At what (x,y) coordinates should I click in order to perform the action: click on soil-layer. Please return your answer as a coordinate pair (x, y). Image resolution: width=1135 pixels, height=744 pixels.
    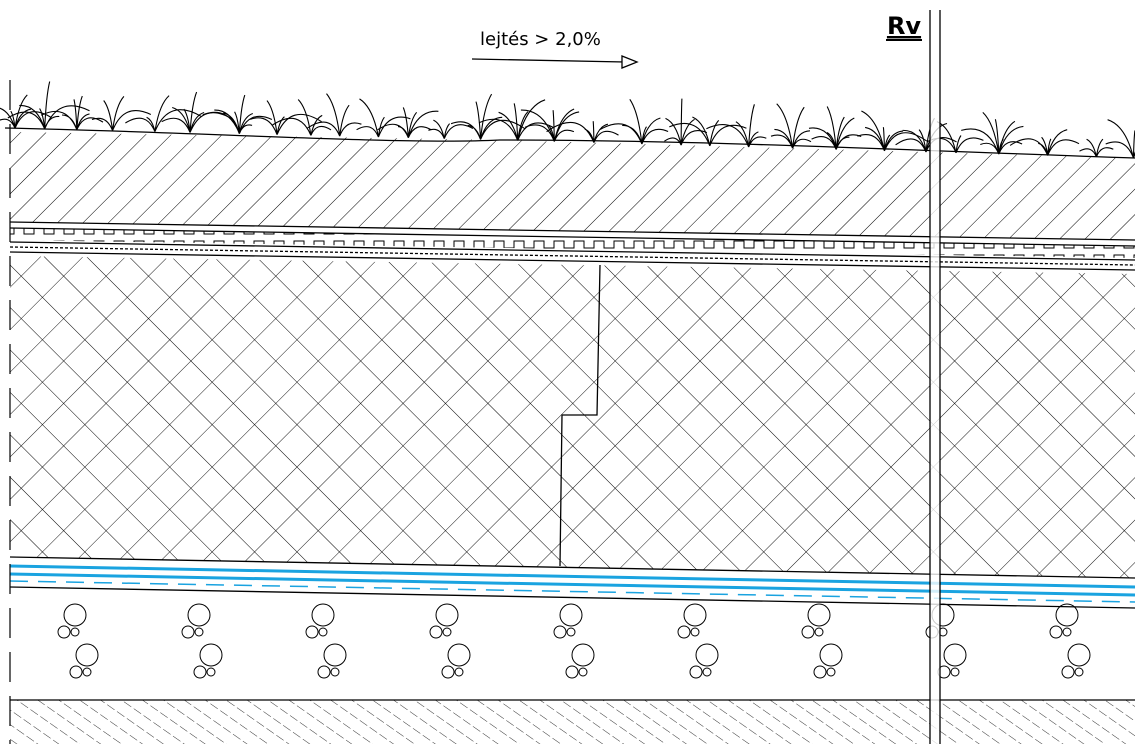
    Looking at the image, I should click on (572, 186).